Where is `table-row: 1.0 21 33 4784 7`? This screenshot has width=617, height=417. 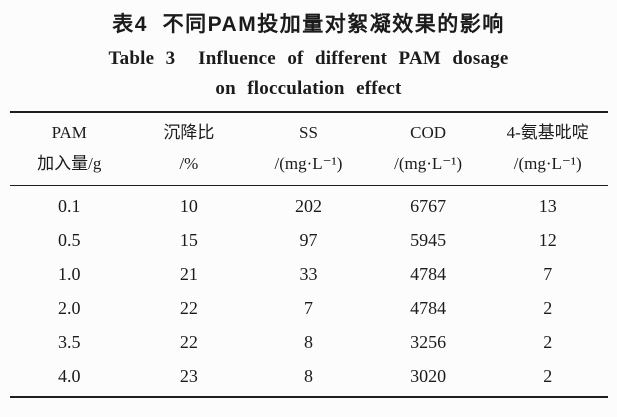
table-row: 1.0 21 33 4784 7 is located at coordinates (309, 274).